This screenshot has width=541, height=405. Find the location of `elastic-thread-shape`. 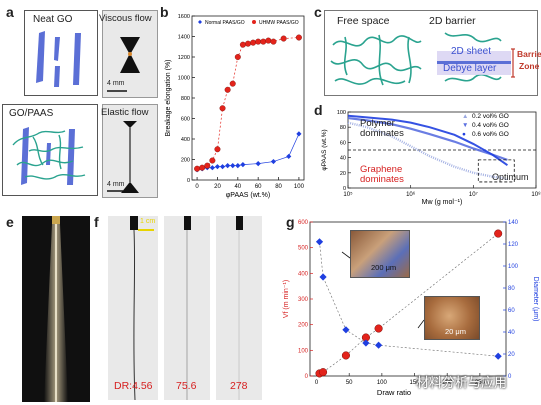

elastic-thread-shape is located at coordinates (123, 157).